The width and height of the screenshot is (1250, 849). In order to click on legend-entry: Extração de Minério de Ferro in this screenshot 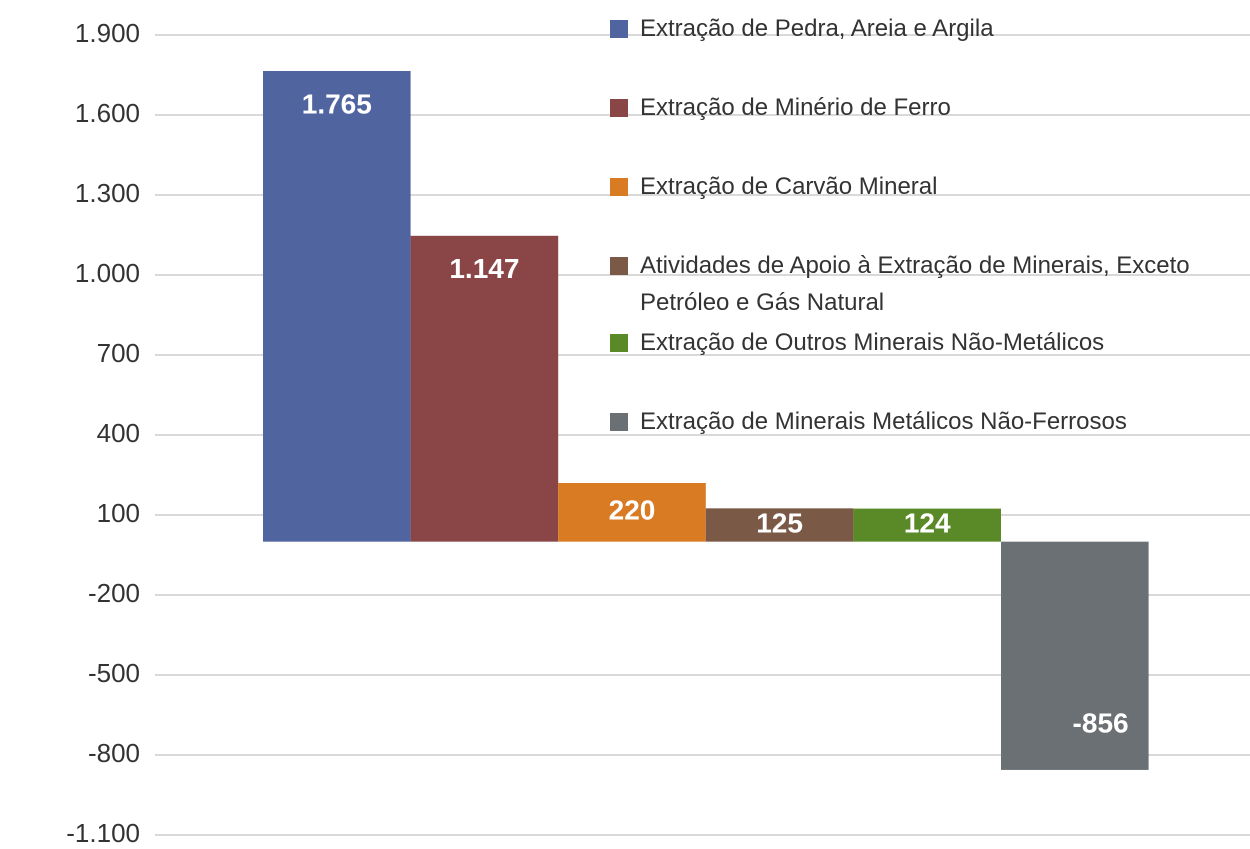, I will do `click(780, 107)`.